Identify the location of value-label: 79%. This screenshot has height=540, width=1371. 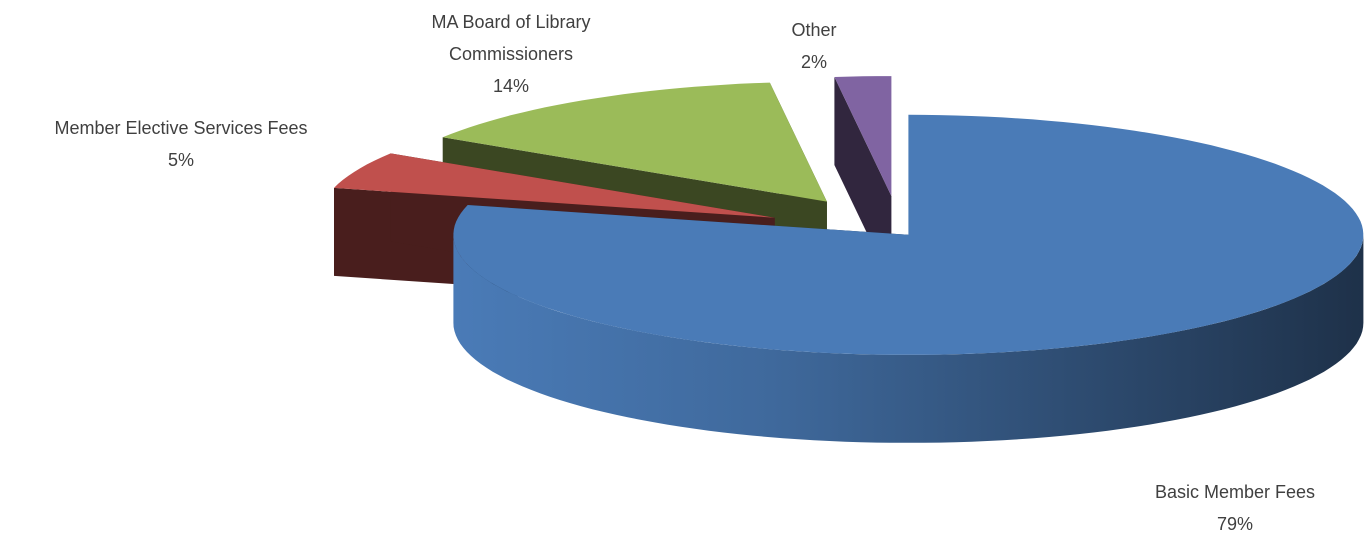
(1235, 524).